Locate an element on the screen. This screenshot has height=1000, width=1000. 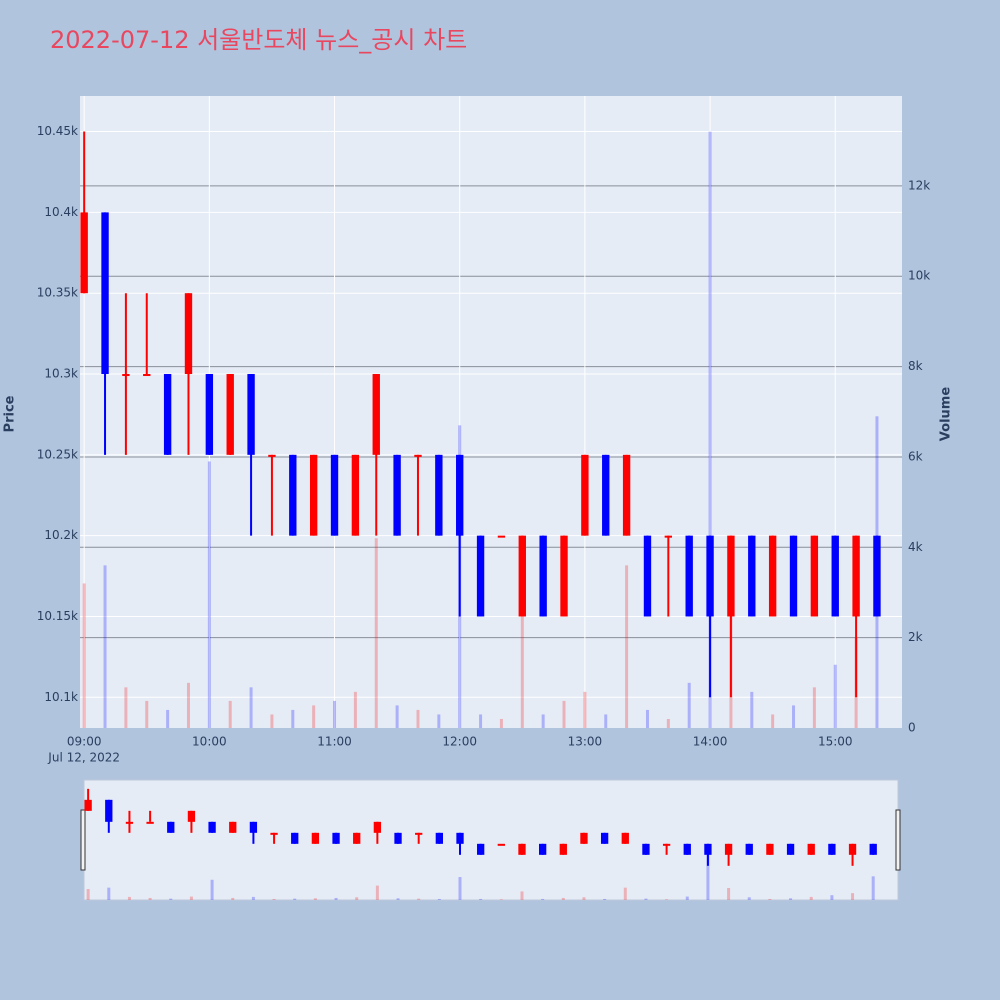
y-tick-label: 10.2k is located at coordinates (61, 535).